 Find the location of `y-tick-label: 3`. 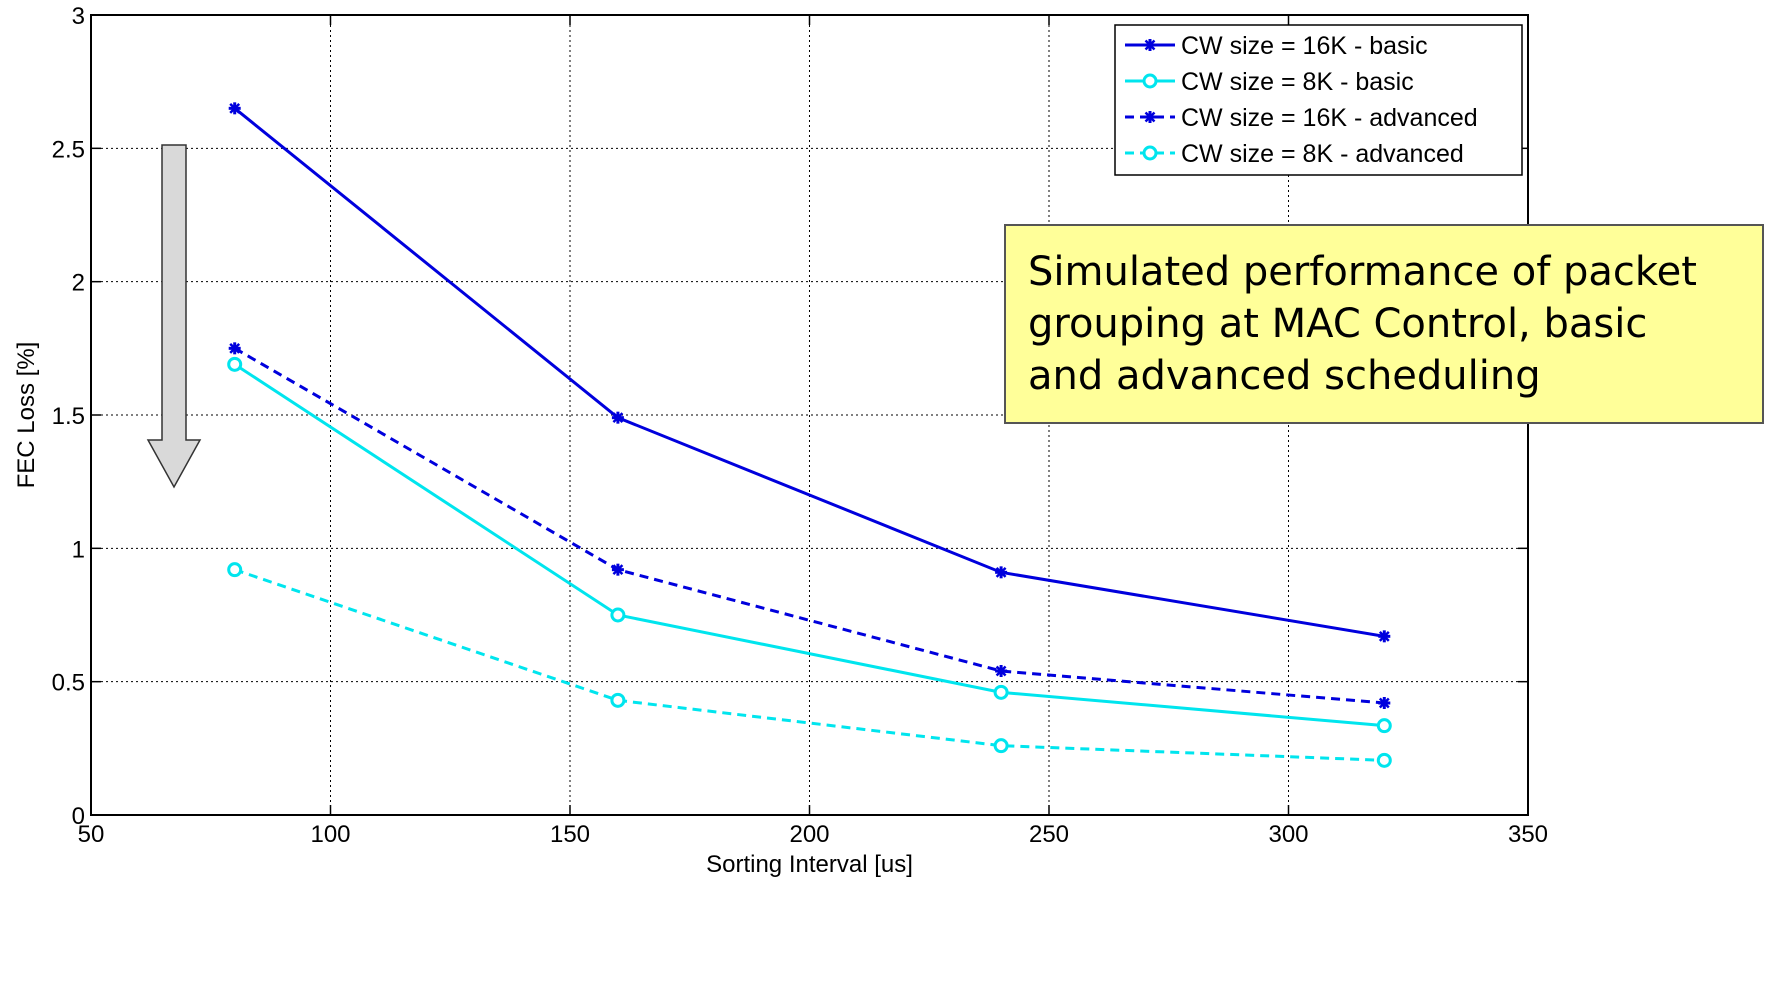

y-tick-label: 3 is located at coordinates (78, 16).